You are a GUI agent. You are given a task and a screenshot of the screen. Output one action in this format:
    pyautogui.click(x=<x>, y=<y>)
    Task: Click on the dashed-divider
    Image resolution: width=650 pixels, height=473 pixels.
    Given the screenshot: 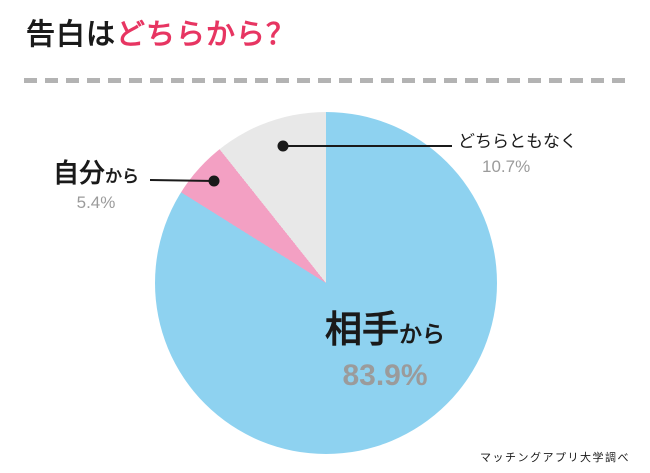 What is the action you would take?
    pyautogui.click(x=325, y=80)
    